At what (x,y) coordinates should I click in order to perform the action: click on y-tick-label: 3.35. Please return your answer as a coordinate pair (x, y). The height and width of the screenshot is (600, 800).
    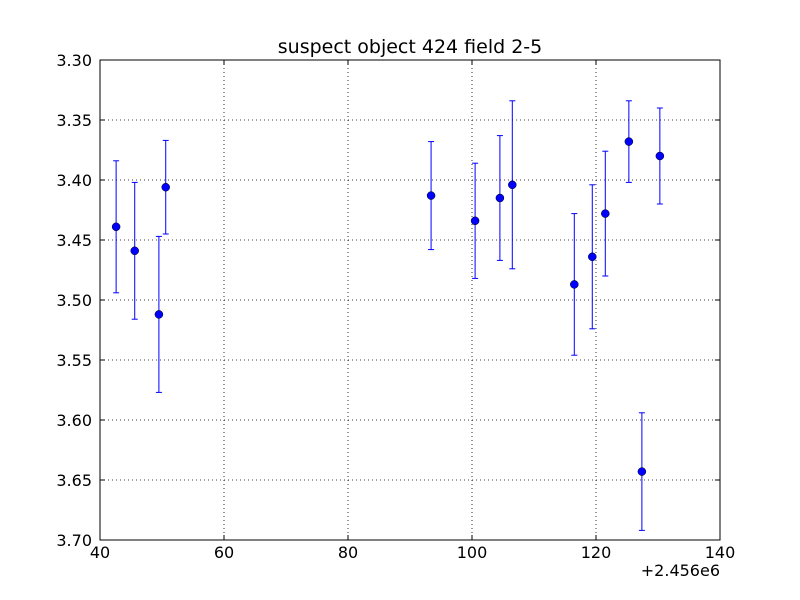
    Looking at the image, I should click on (74, 120).